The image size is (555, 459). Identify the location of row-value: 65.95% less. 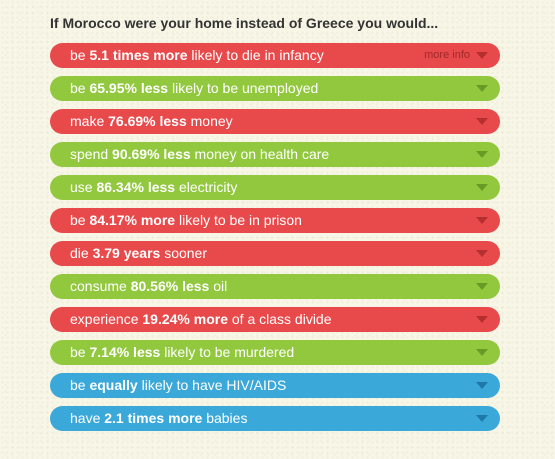
(129, 88).